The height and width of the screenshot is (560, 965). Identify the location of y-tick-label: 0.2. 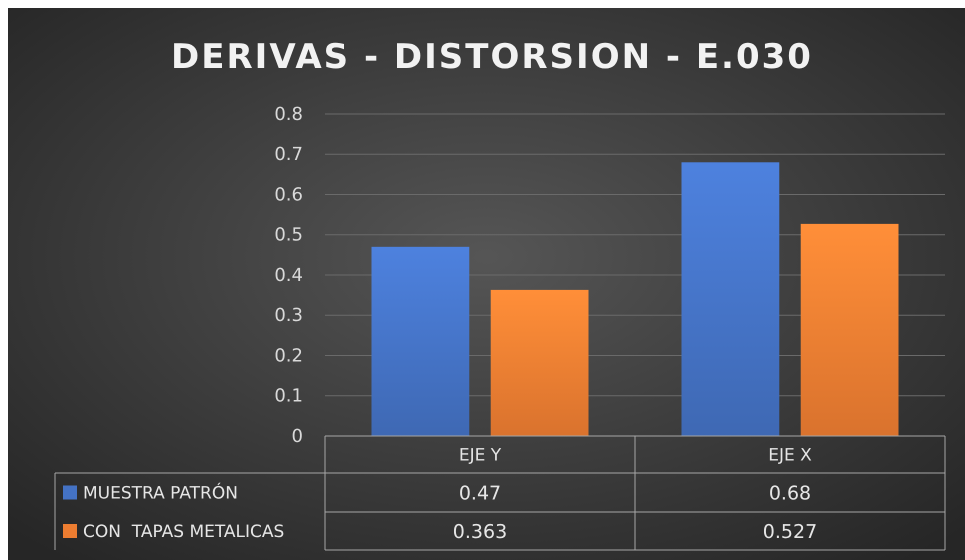
(288, 355).